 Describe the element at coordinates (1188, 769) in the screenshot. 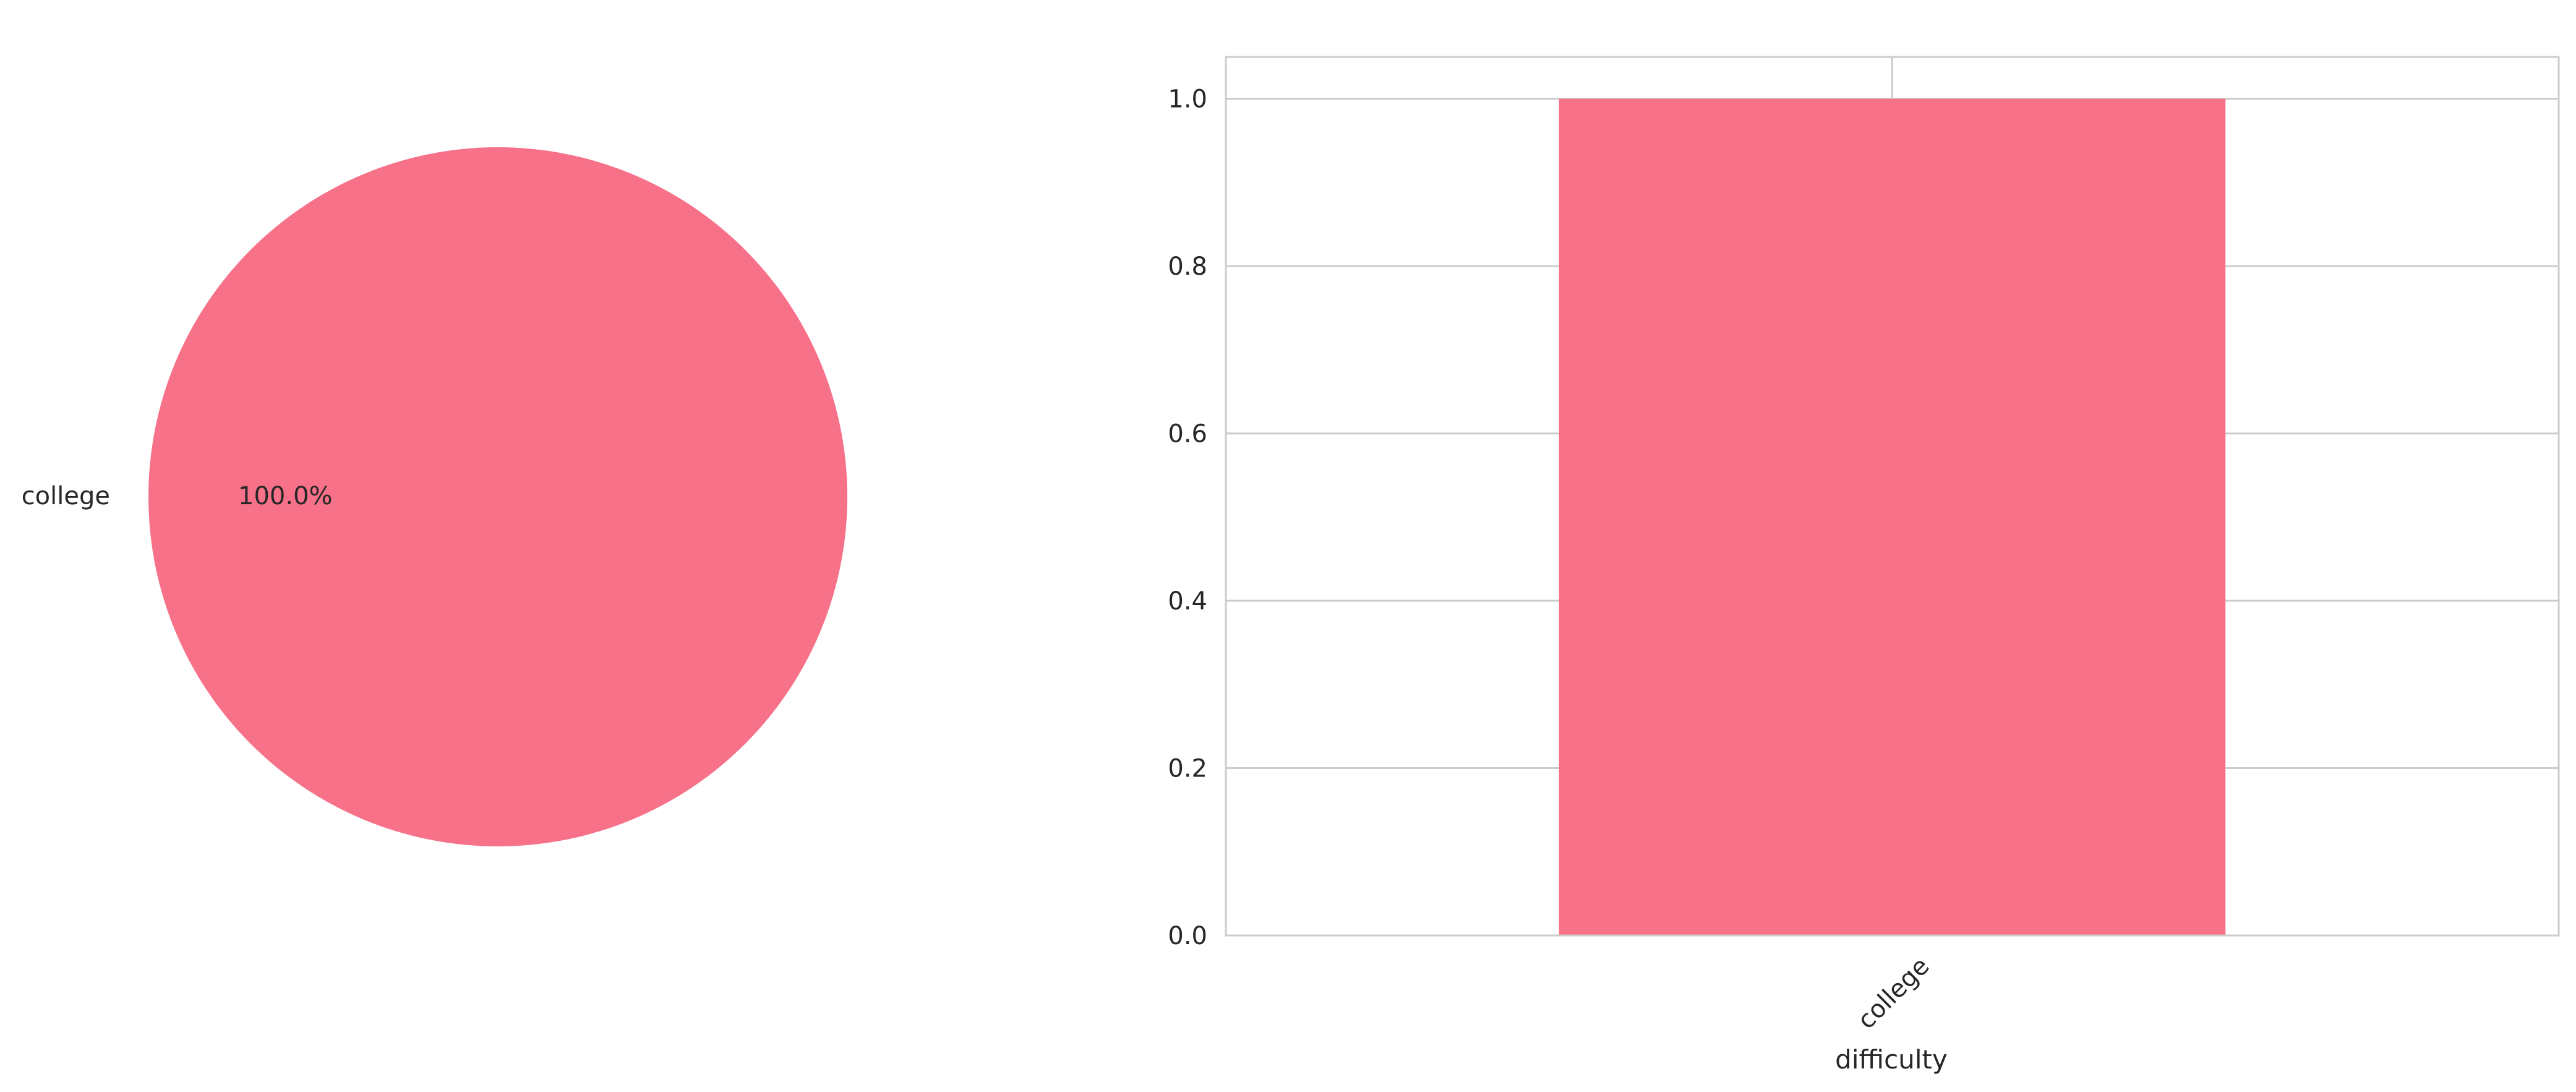

I see `y-tick-label-1: 0.2` at that location.